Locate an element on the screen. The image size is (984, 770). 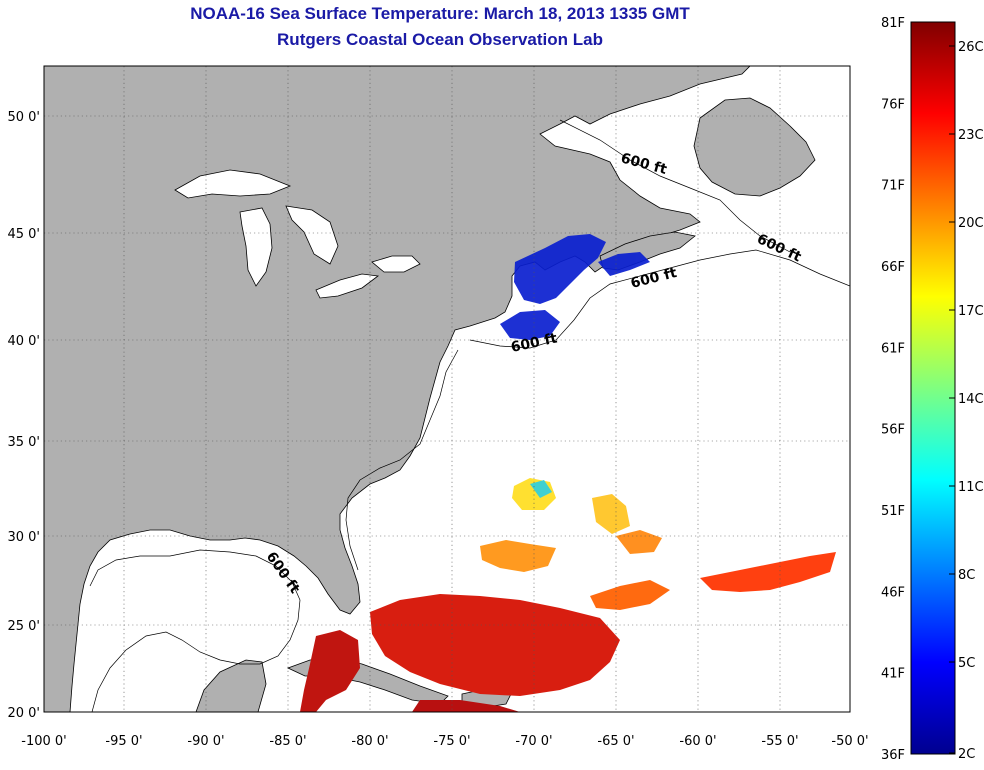
colorbar-celsius-labels: 26C 23C 20C 17C 14C 11C 8C 5C 2C is located at coordinates (966, 401).